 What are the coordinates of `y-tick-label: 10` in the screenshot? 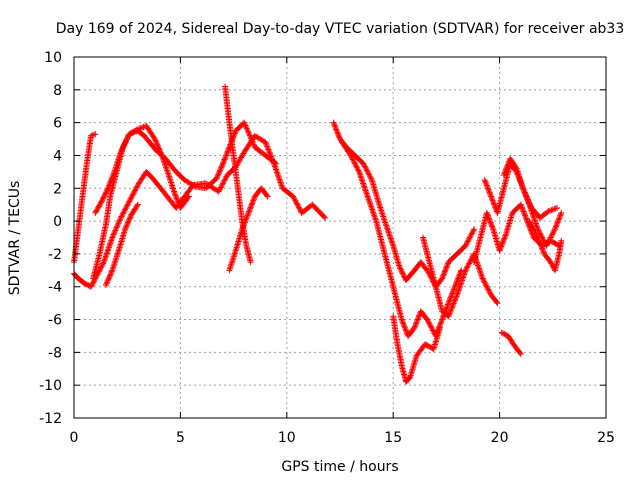 It's located at (53, 58).